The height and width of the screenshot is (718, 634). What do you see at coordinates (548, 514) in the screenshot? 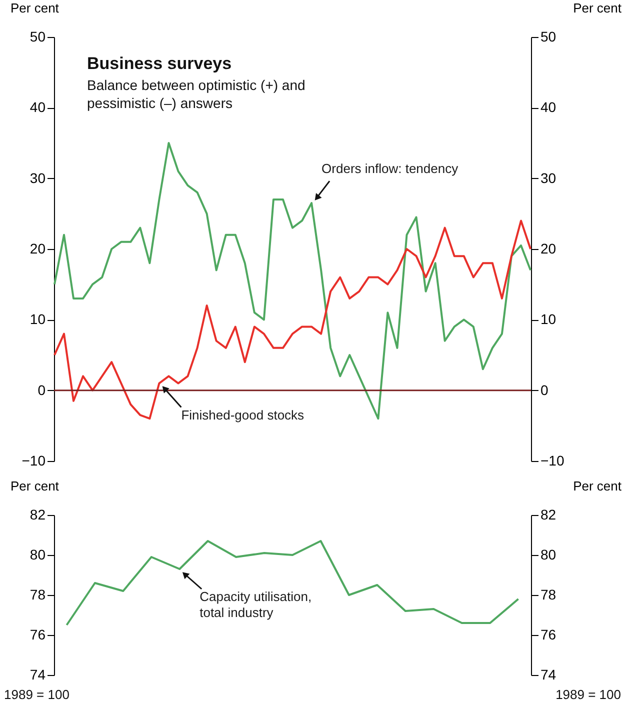
I see `y2-tick-label: 82` at bounding box center [548, 514].